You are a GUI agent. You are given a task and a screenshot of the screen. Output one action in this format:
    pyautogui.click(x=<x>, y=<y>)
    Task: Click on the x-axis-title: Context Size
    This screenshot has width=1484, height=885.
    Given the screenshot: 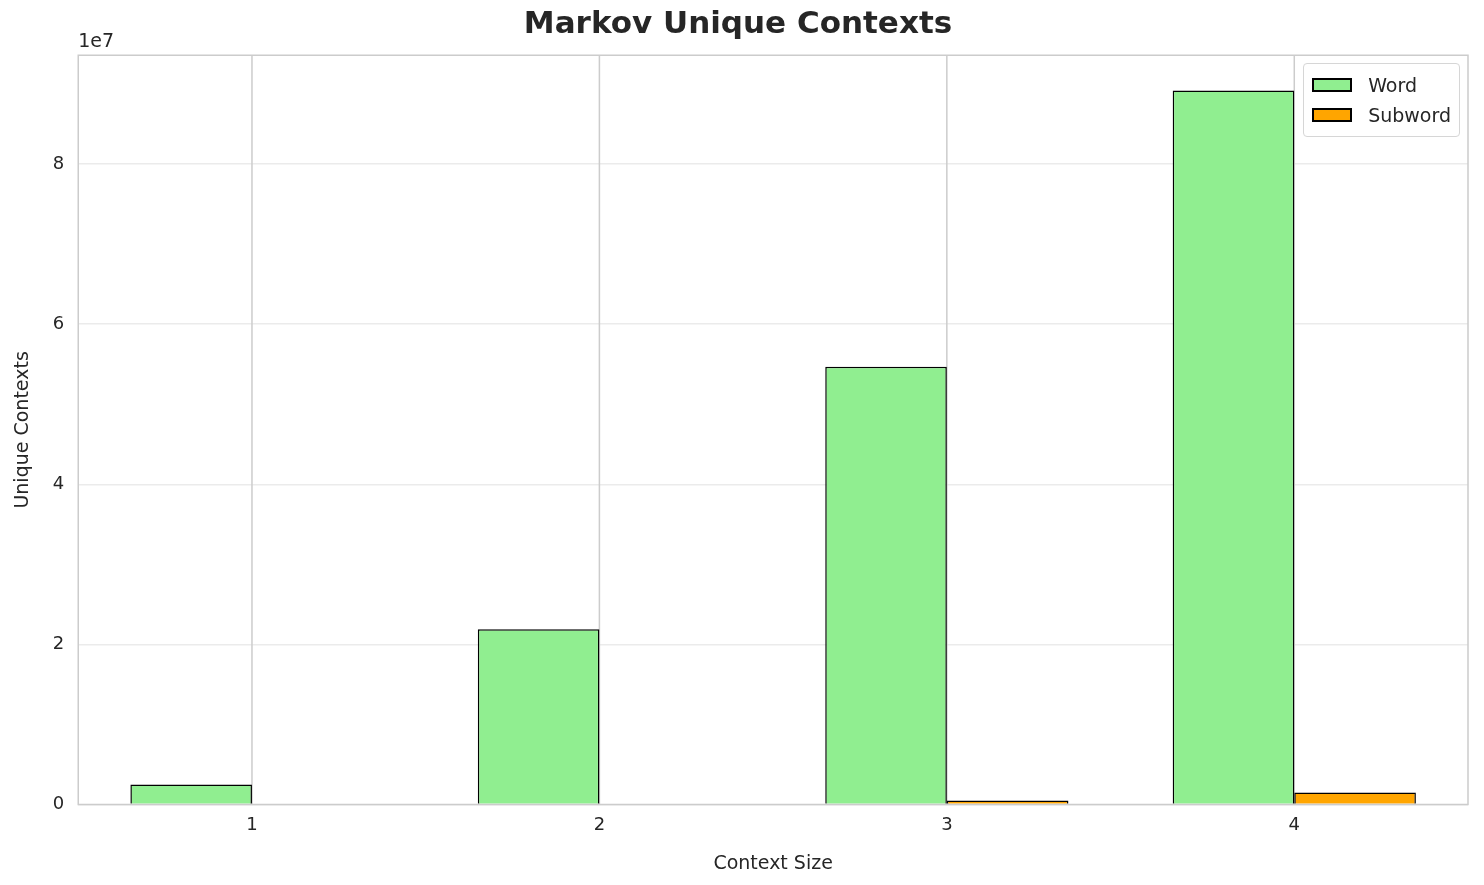 What is the action you would take?
    pyautogui.click(x=773, y=861)
    